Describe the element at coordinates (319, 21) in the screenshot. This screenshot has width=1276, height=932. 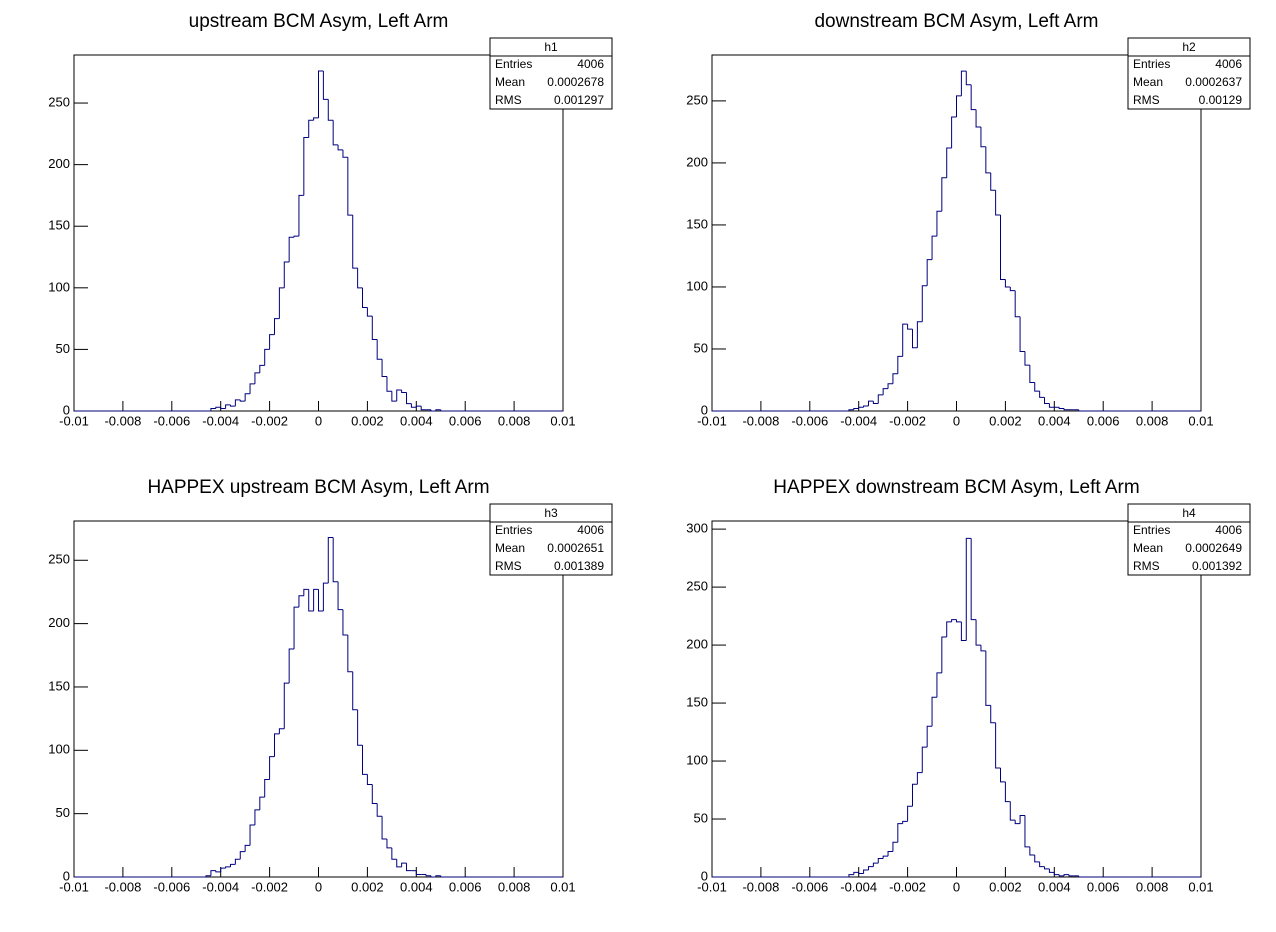
I see `chart-title: upstream BCM Asym, Left Arm` at that location.